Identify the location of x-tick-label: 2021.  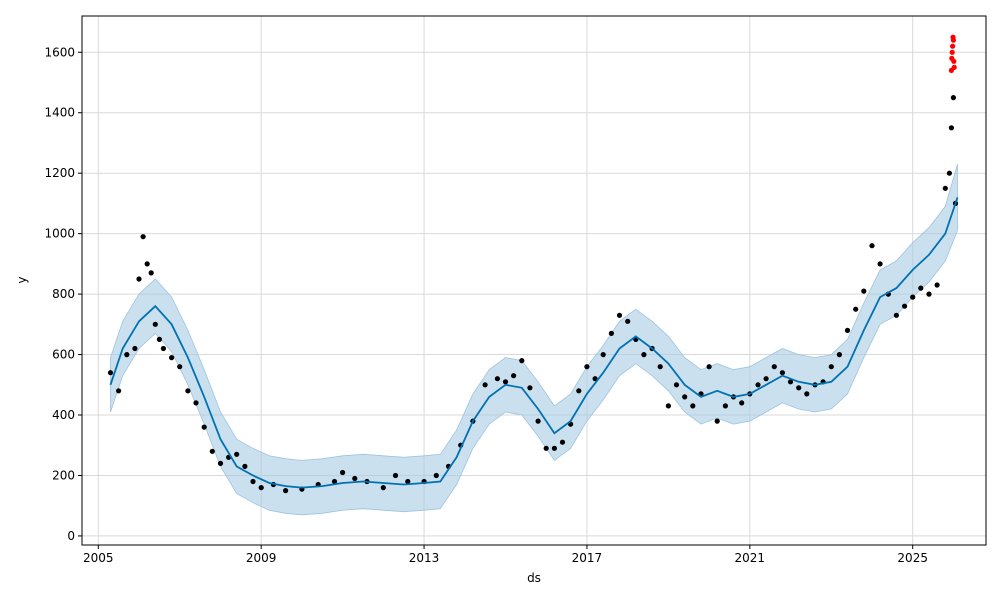
(750, 558).